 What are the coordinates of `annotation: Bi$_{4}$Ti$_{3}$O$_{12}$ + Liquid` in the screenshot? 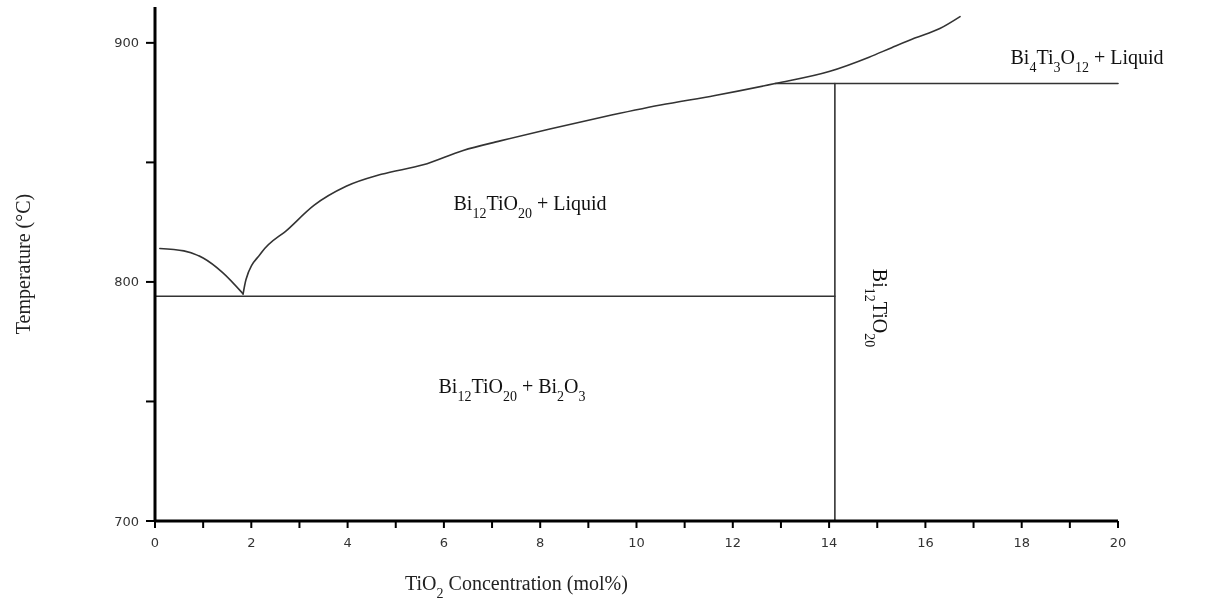 It's located at (1087, 60).